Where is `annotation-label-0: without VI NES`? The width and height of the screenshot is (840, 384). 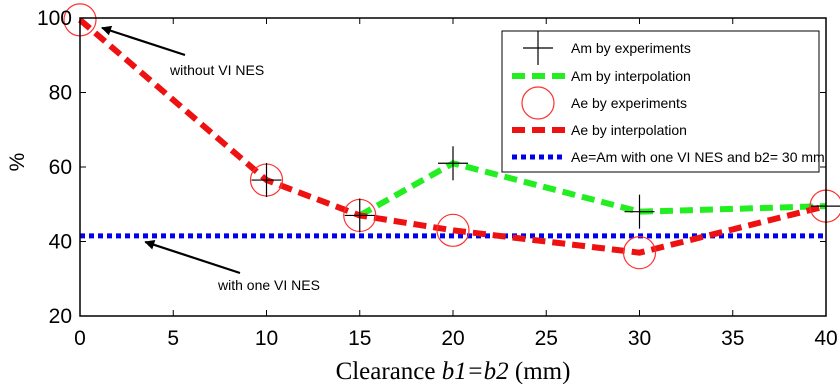 annotation-label-0: without VI NES is located at coordinates (216, 70).